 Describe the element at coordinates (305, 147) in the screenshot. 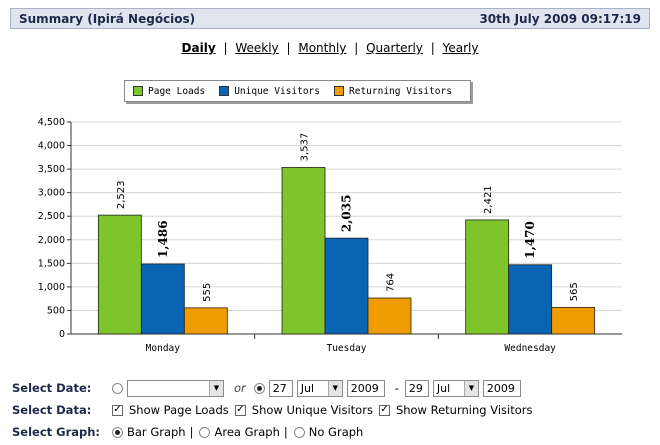

I see `bar-value-label: 3,537` at that location.